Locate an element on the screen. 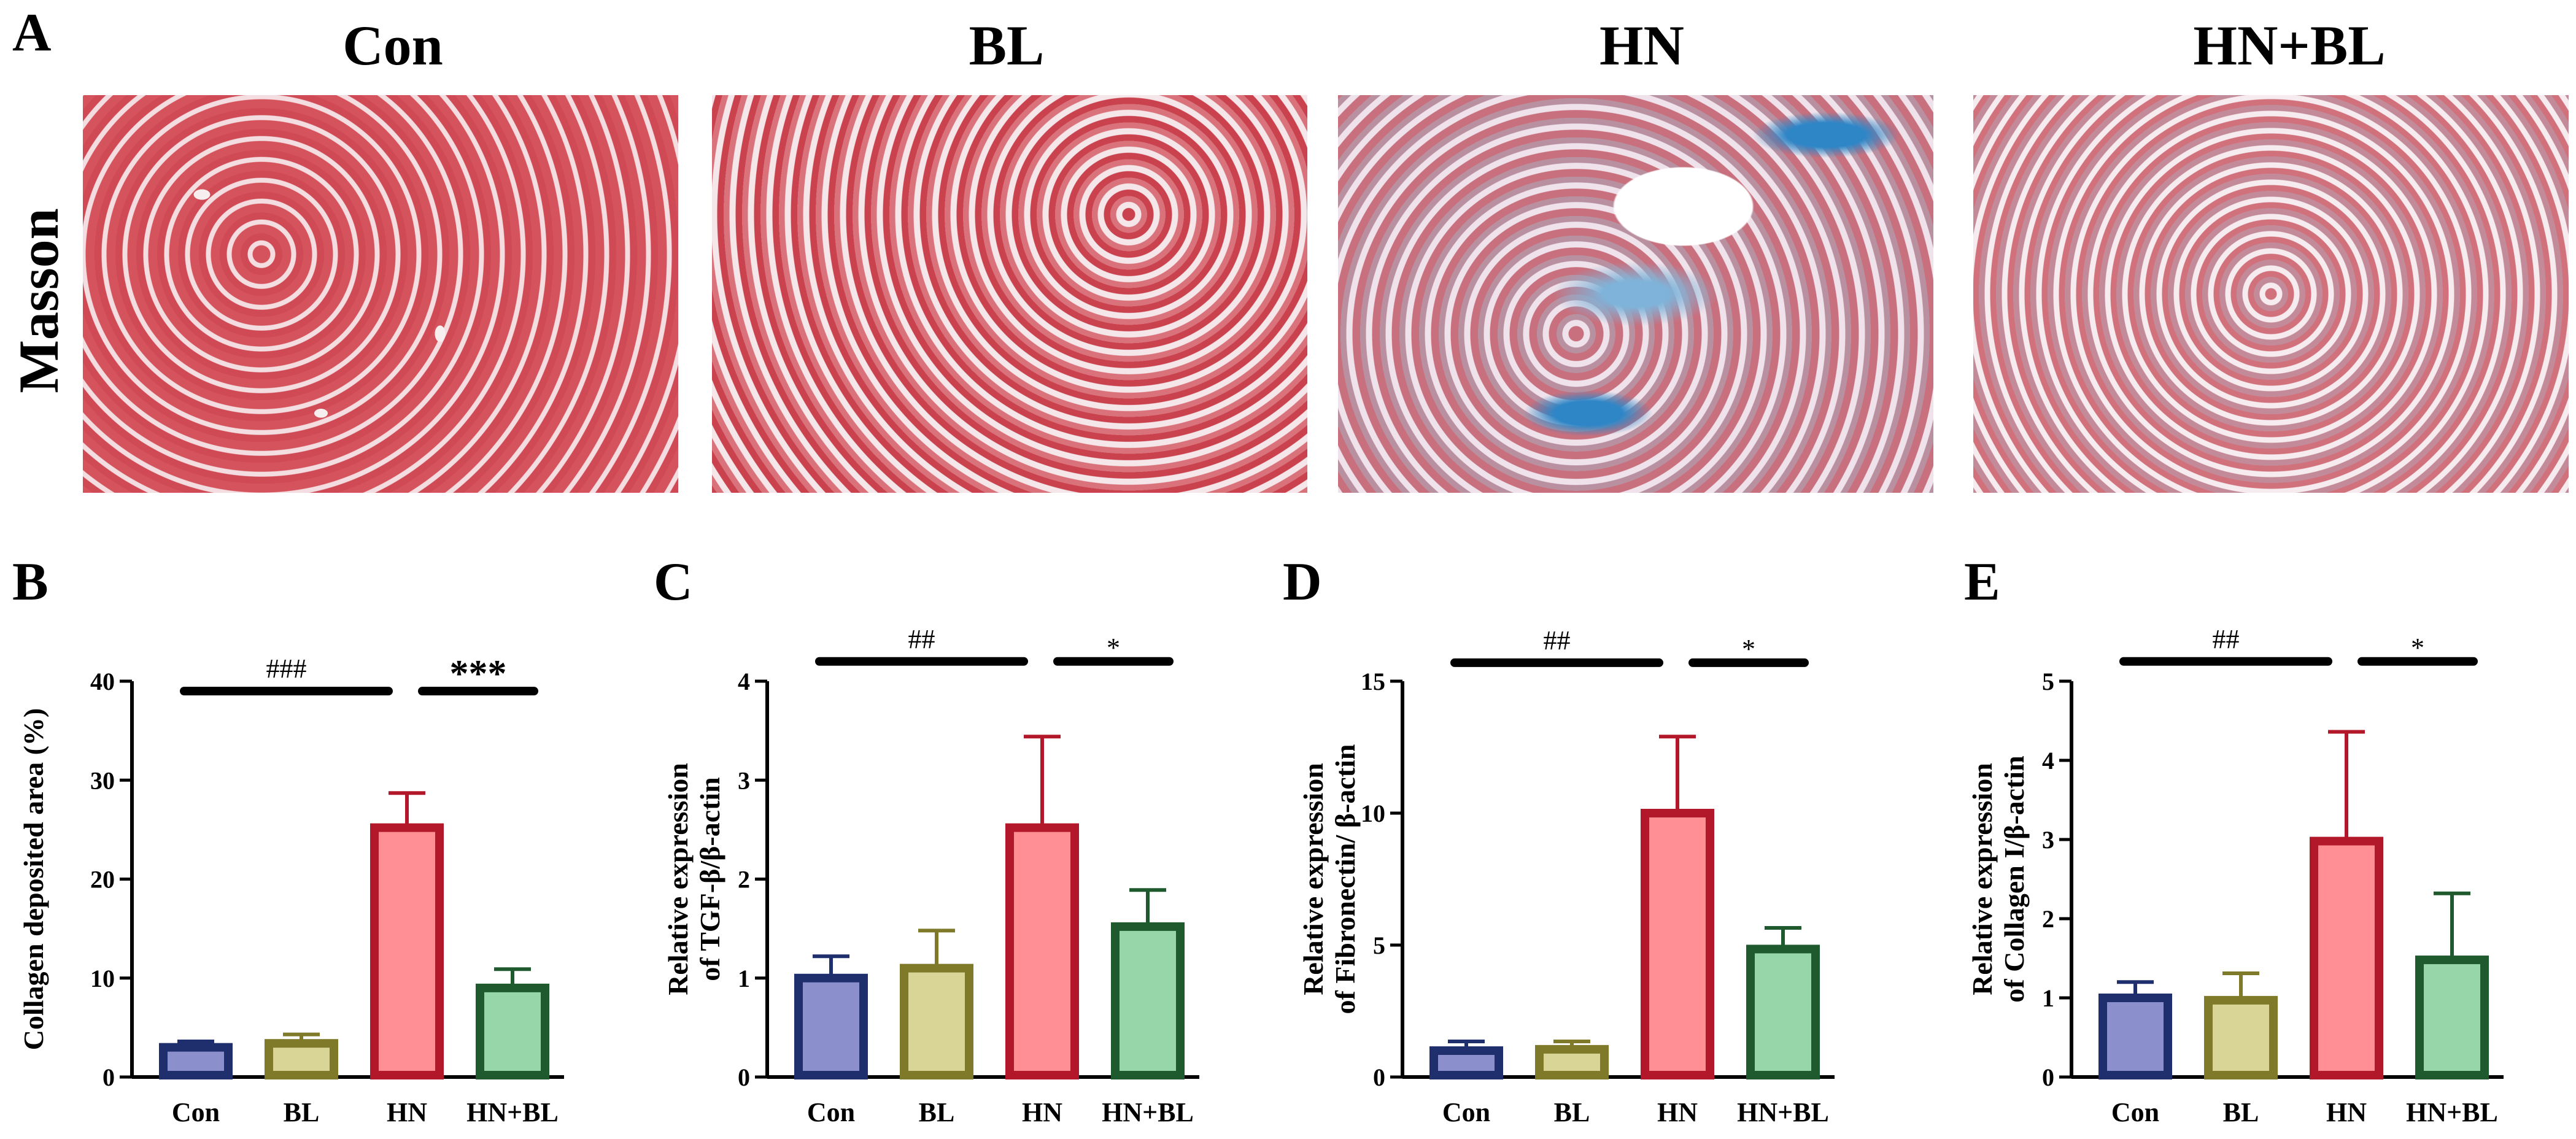 The height and width of the screenshot is (1139, 2576). panel-letter-c: C is located at coordinates (674, 582).